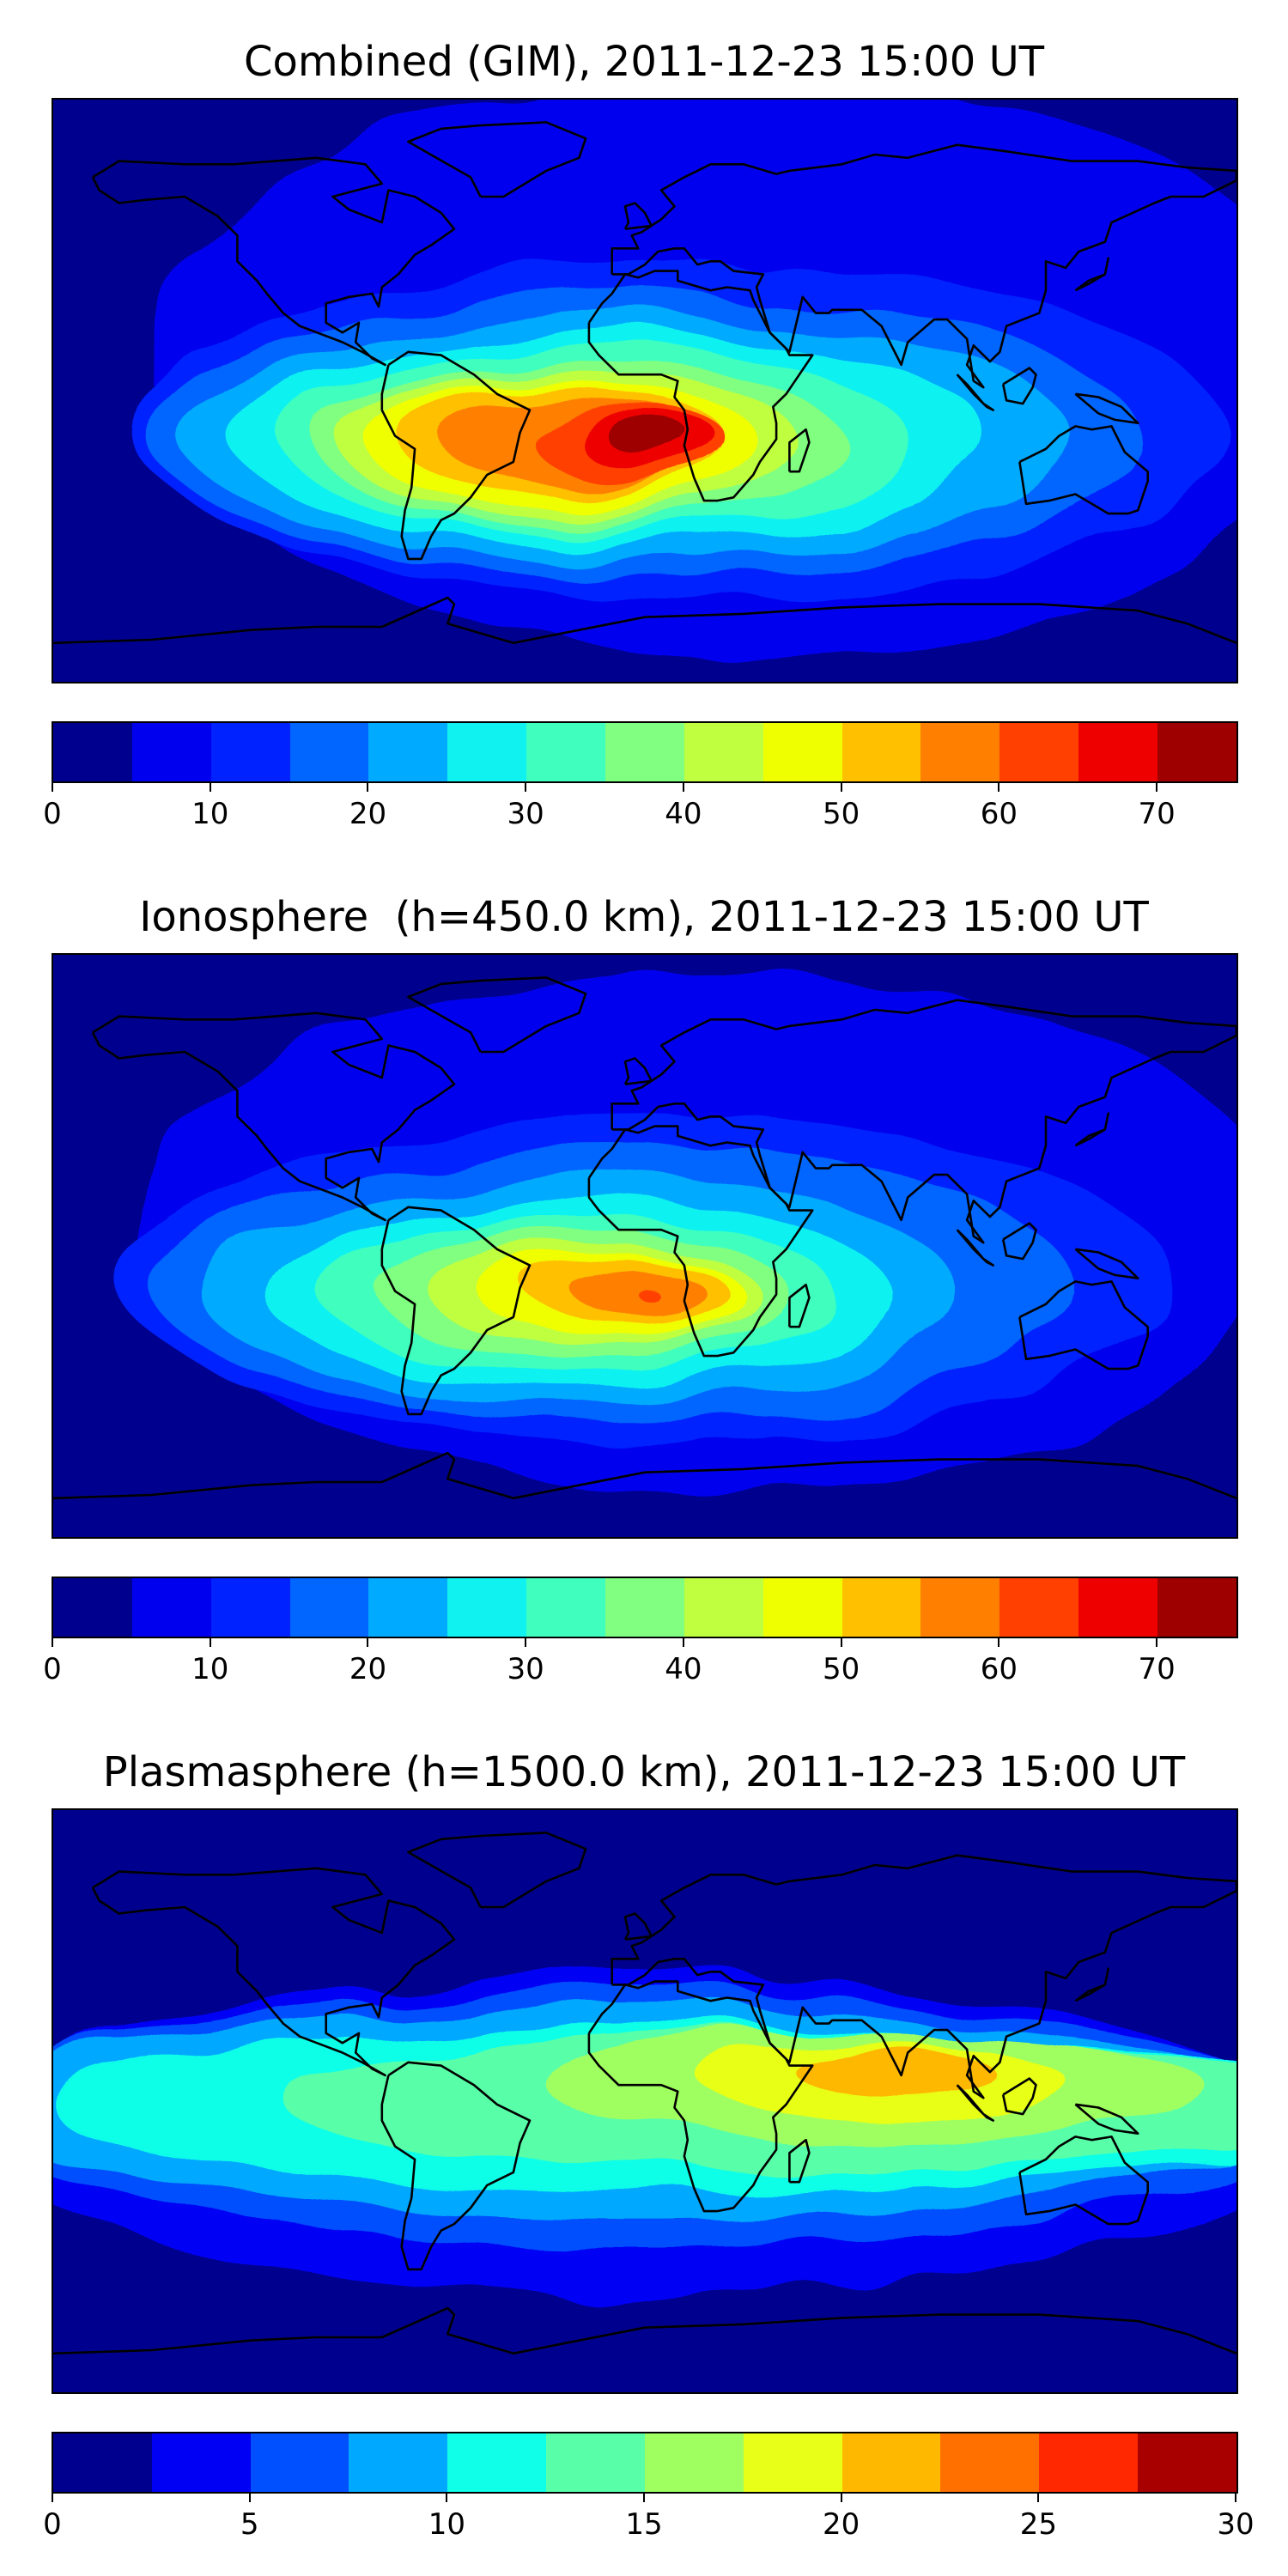 This screenshot has height=2576, width=1288. Describe the element at coordinates (841, 1669) in the screenshot. I see `colorbar-tick-label: 50` at that location.